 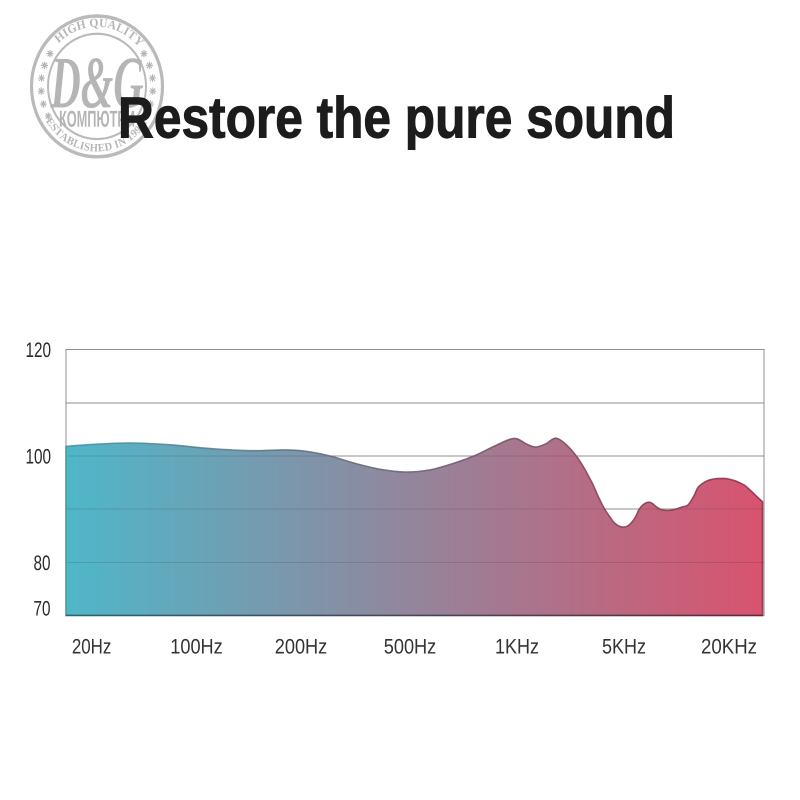 What do you see at coordinates (42, 609) in the screenshot?
I see `svg-text: 70` at bounding box center [42, 609].